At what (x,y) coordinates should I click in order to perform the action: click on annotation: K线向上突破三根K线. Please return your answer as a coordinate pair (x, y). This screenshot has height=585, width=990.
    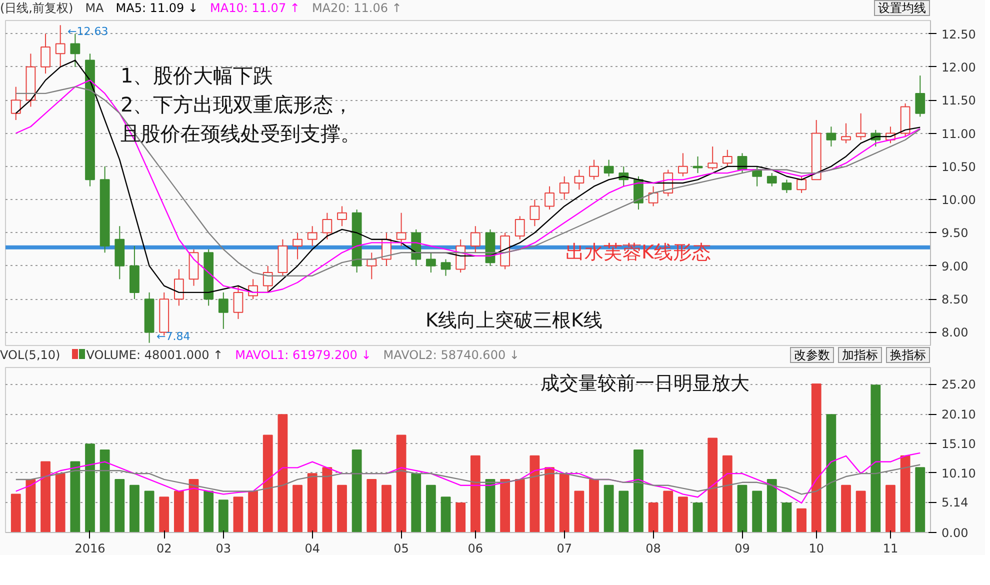
    Looking at the image, I should click on (514, 321).